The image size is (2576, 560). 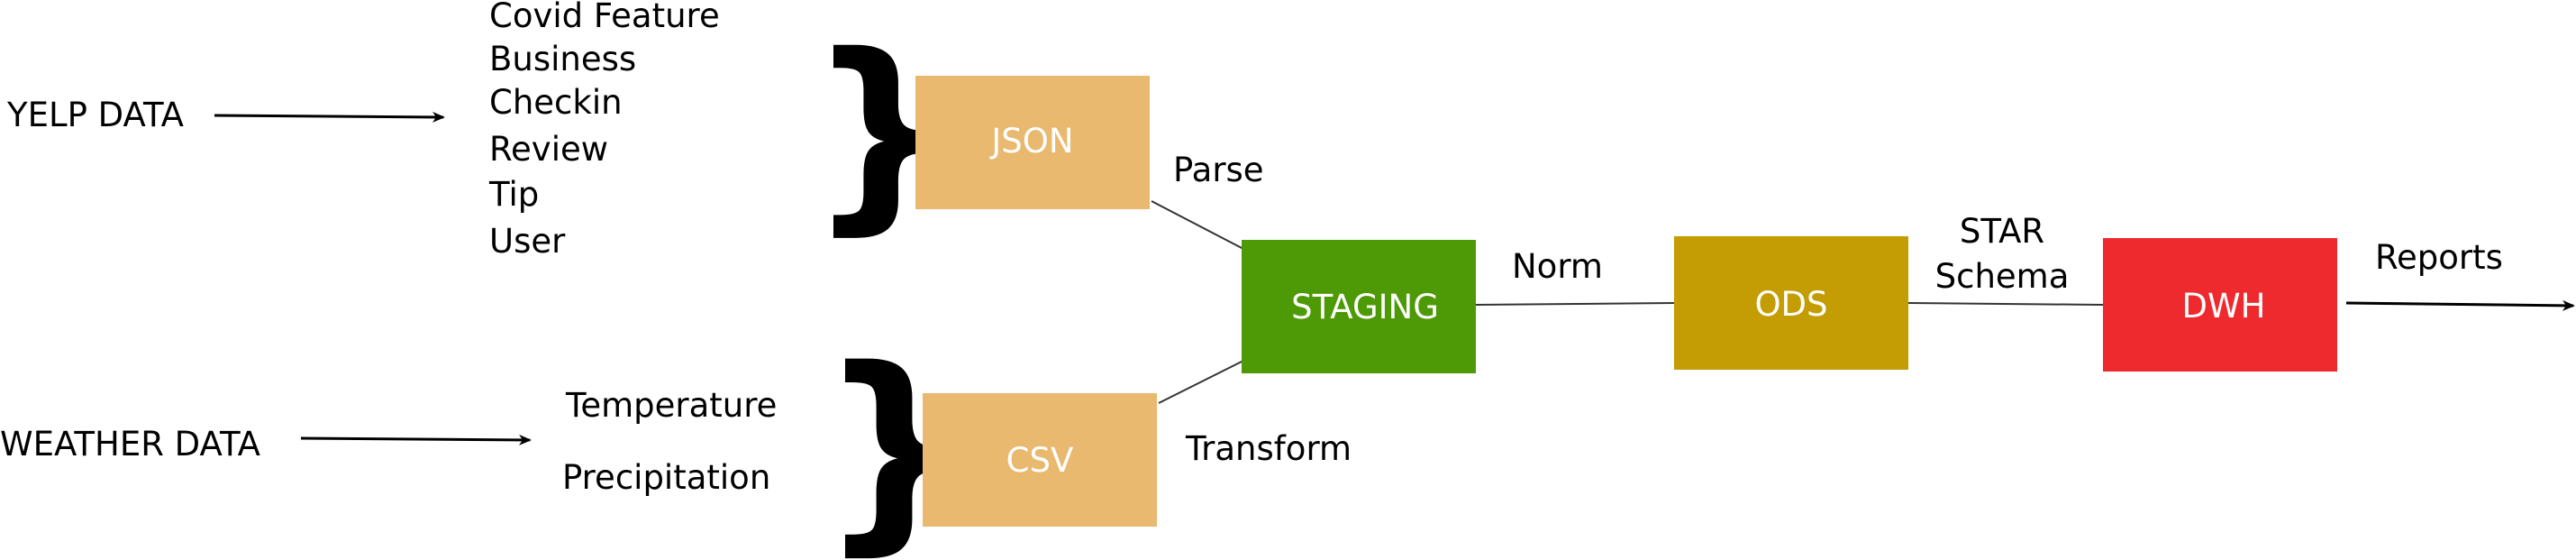 I want to click on ods-box: ODS, so click(x=1791, y=303).